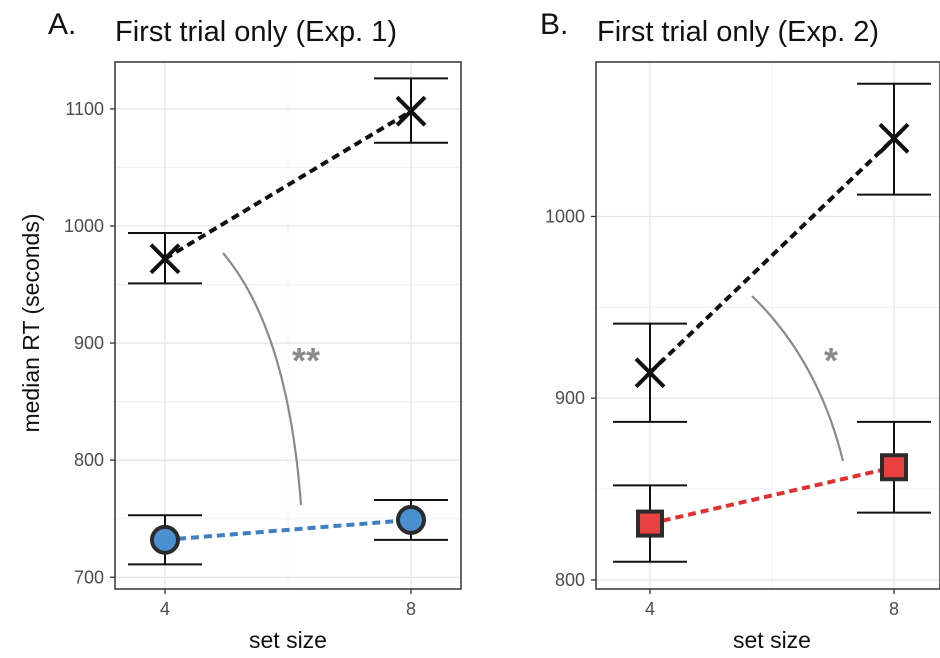  Describe the element at coordinates (738, 32) in the screenshot. I see `panel-b-title: First trial only (Exp. 2)` at that location.